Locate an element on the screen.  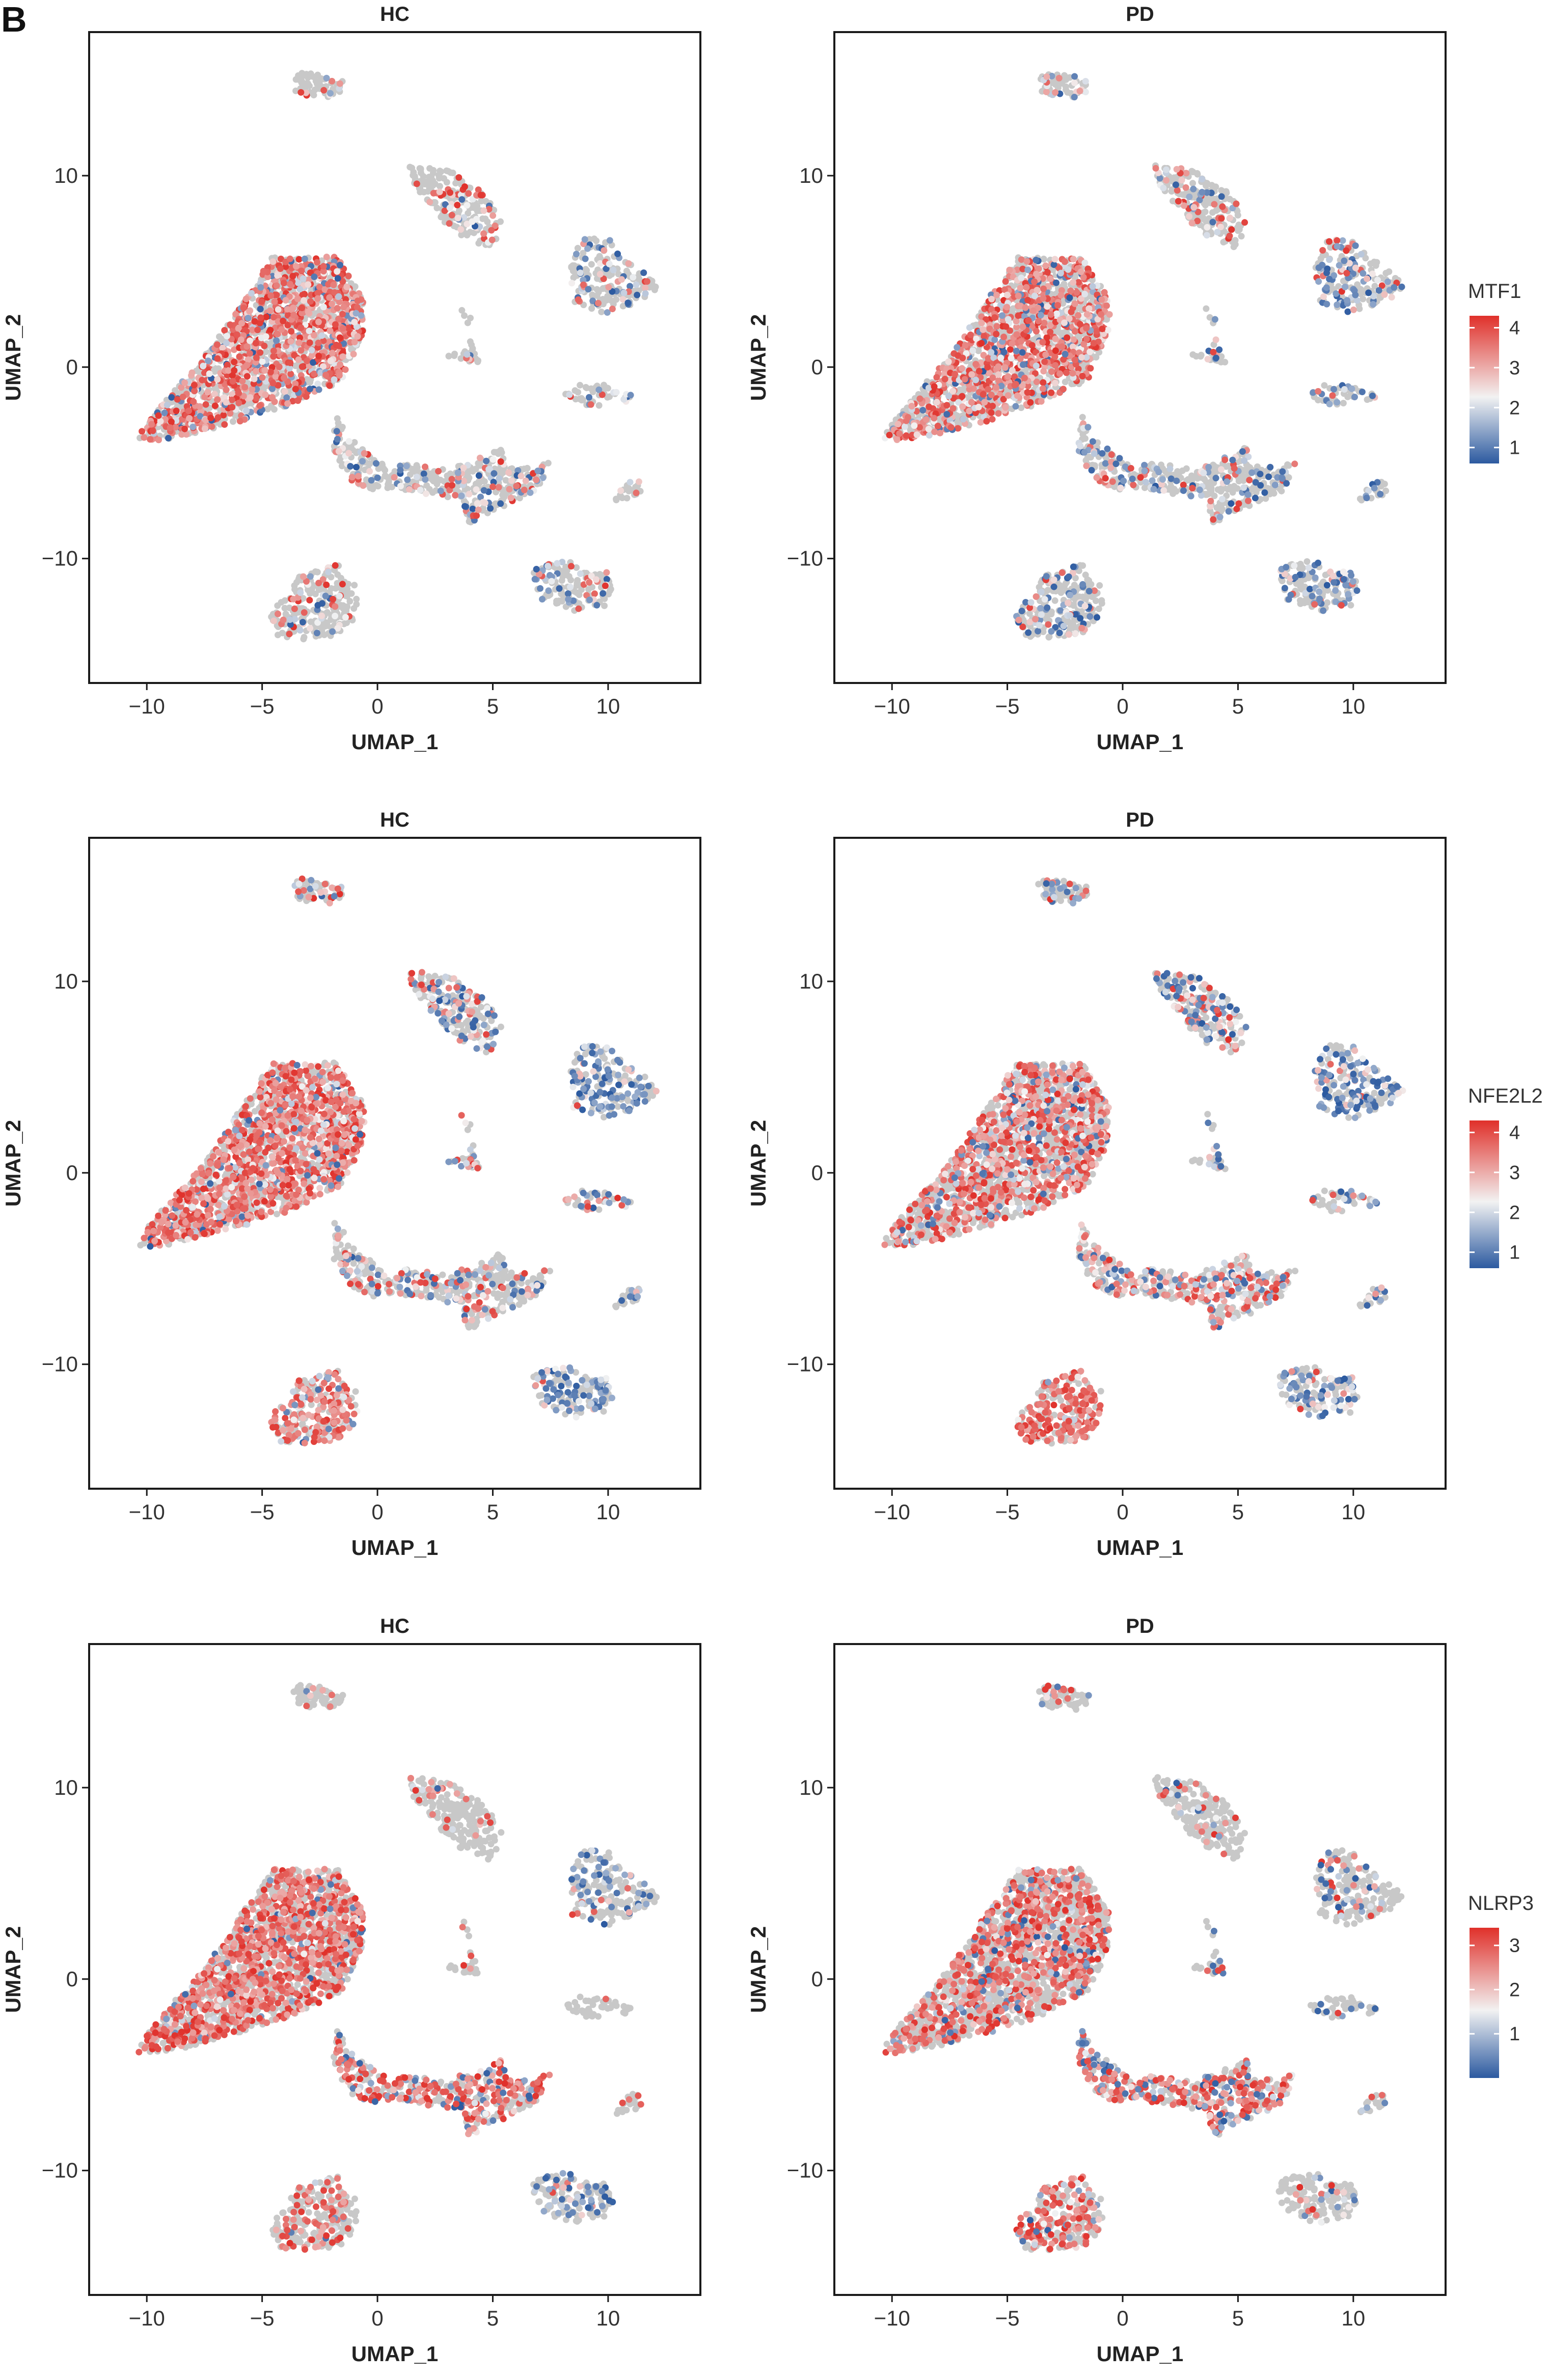
x-tick-label: 10 is located at coordinates (608, 706).